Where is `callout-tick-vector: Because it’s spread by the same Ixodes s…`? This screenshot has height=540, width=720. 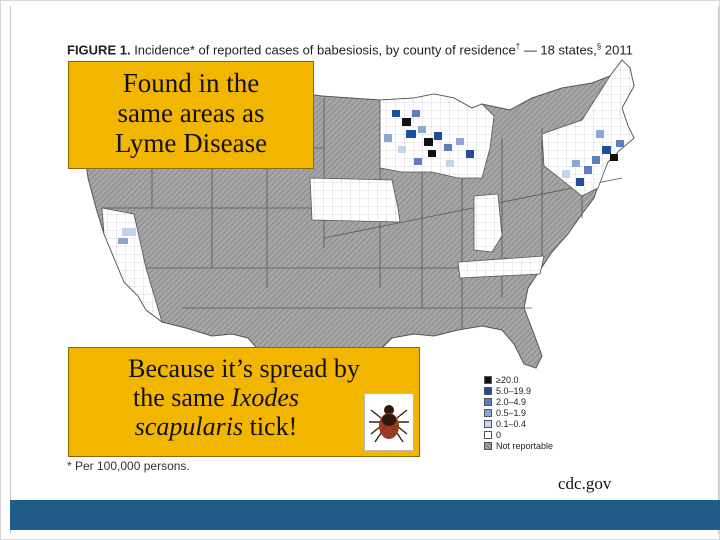
callout-tick-vector: Because it’s spread by the same Ixodes s… is located at coordinates (244, 402).